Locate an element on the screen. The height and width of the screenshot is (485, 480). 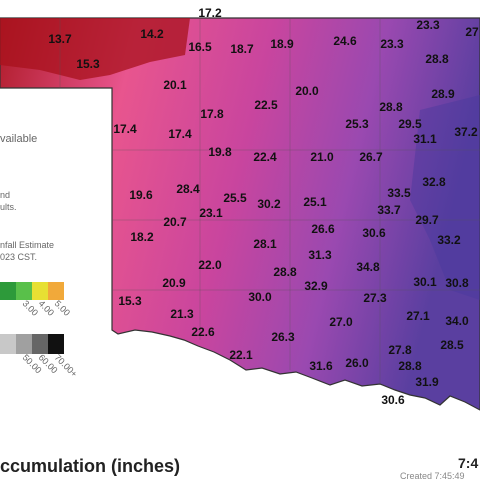
station-value: 33.2 is located at coordinates (449, 240).